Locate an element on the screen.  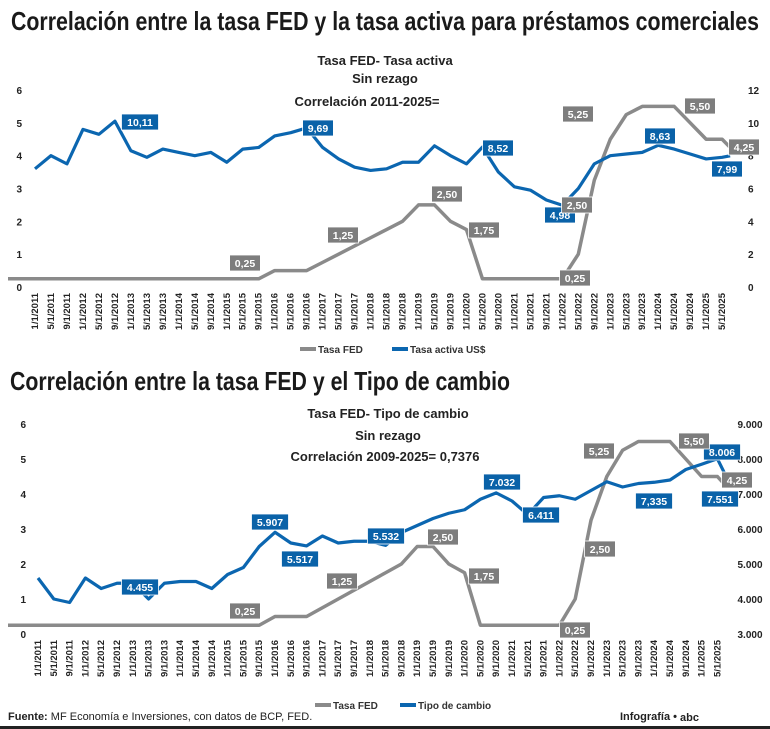
data-label: 8,52 is located at coordinates (498, 149).